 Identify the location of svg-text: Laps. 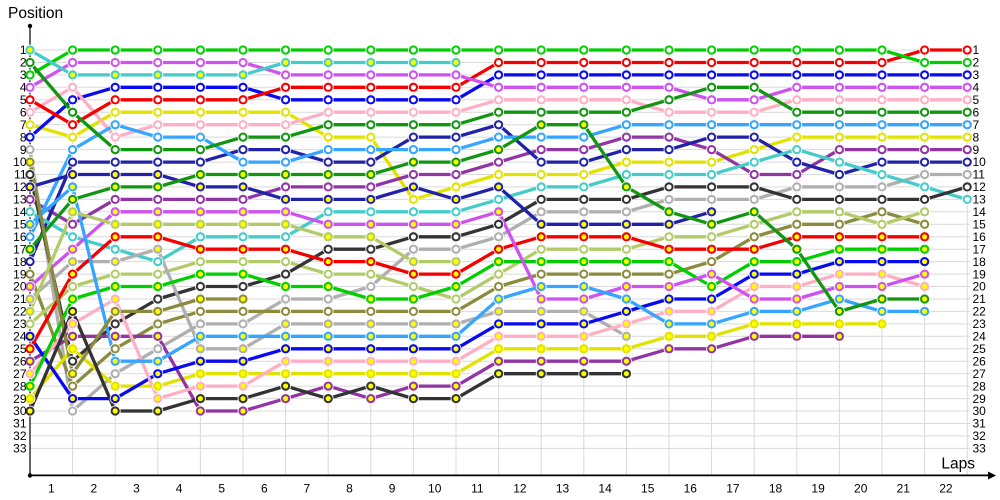
(958, 464).